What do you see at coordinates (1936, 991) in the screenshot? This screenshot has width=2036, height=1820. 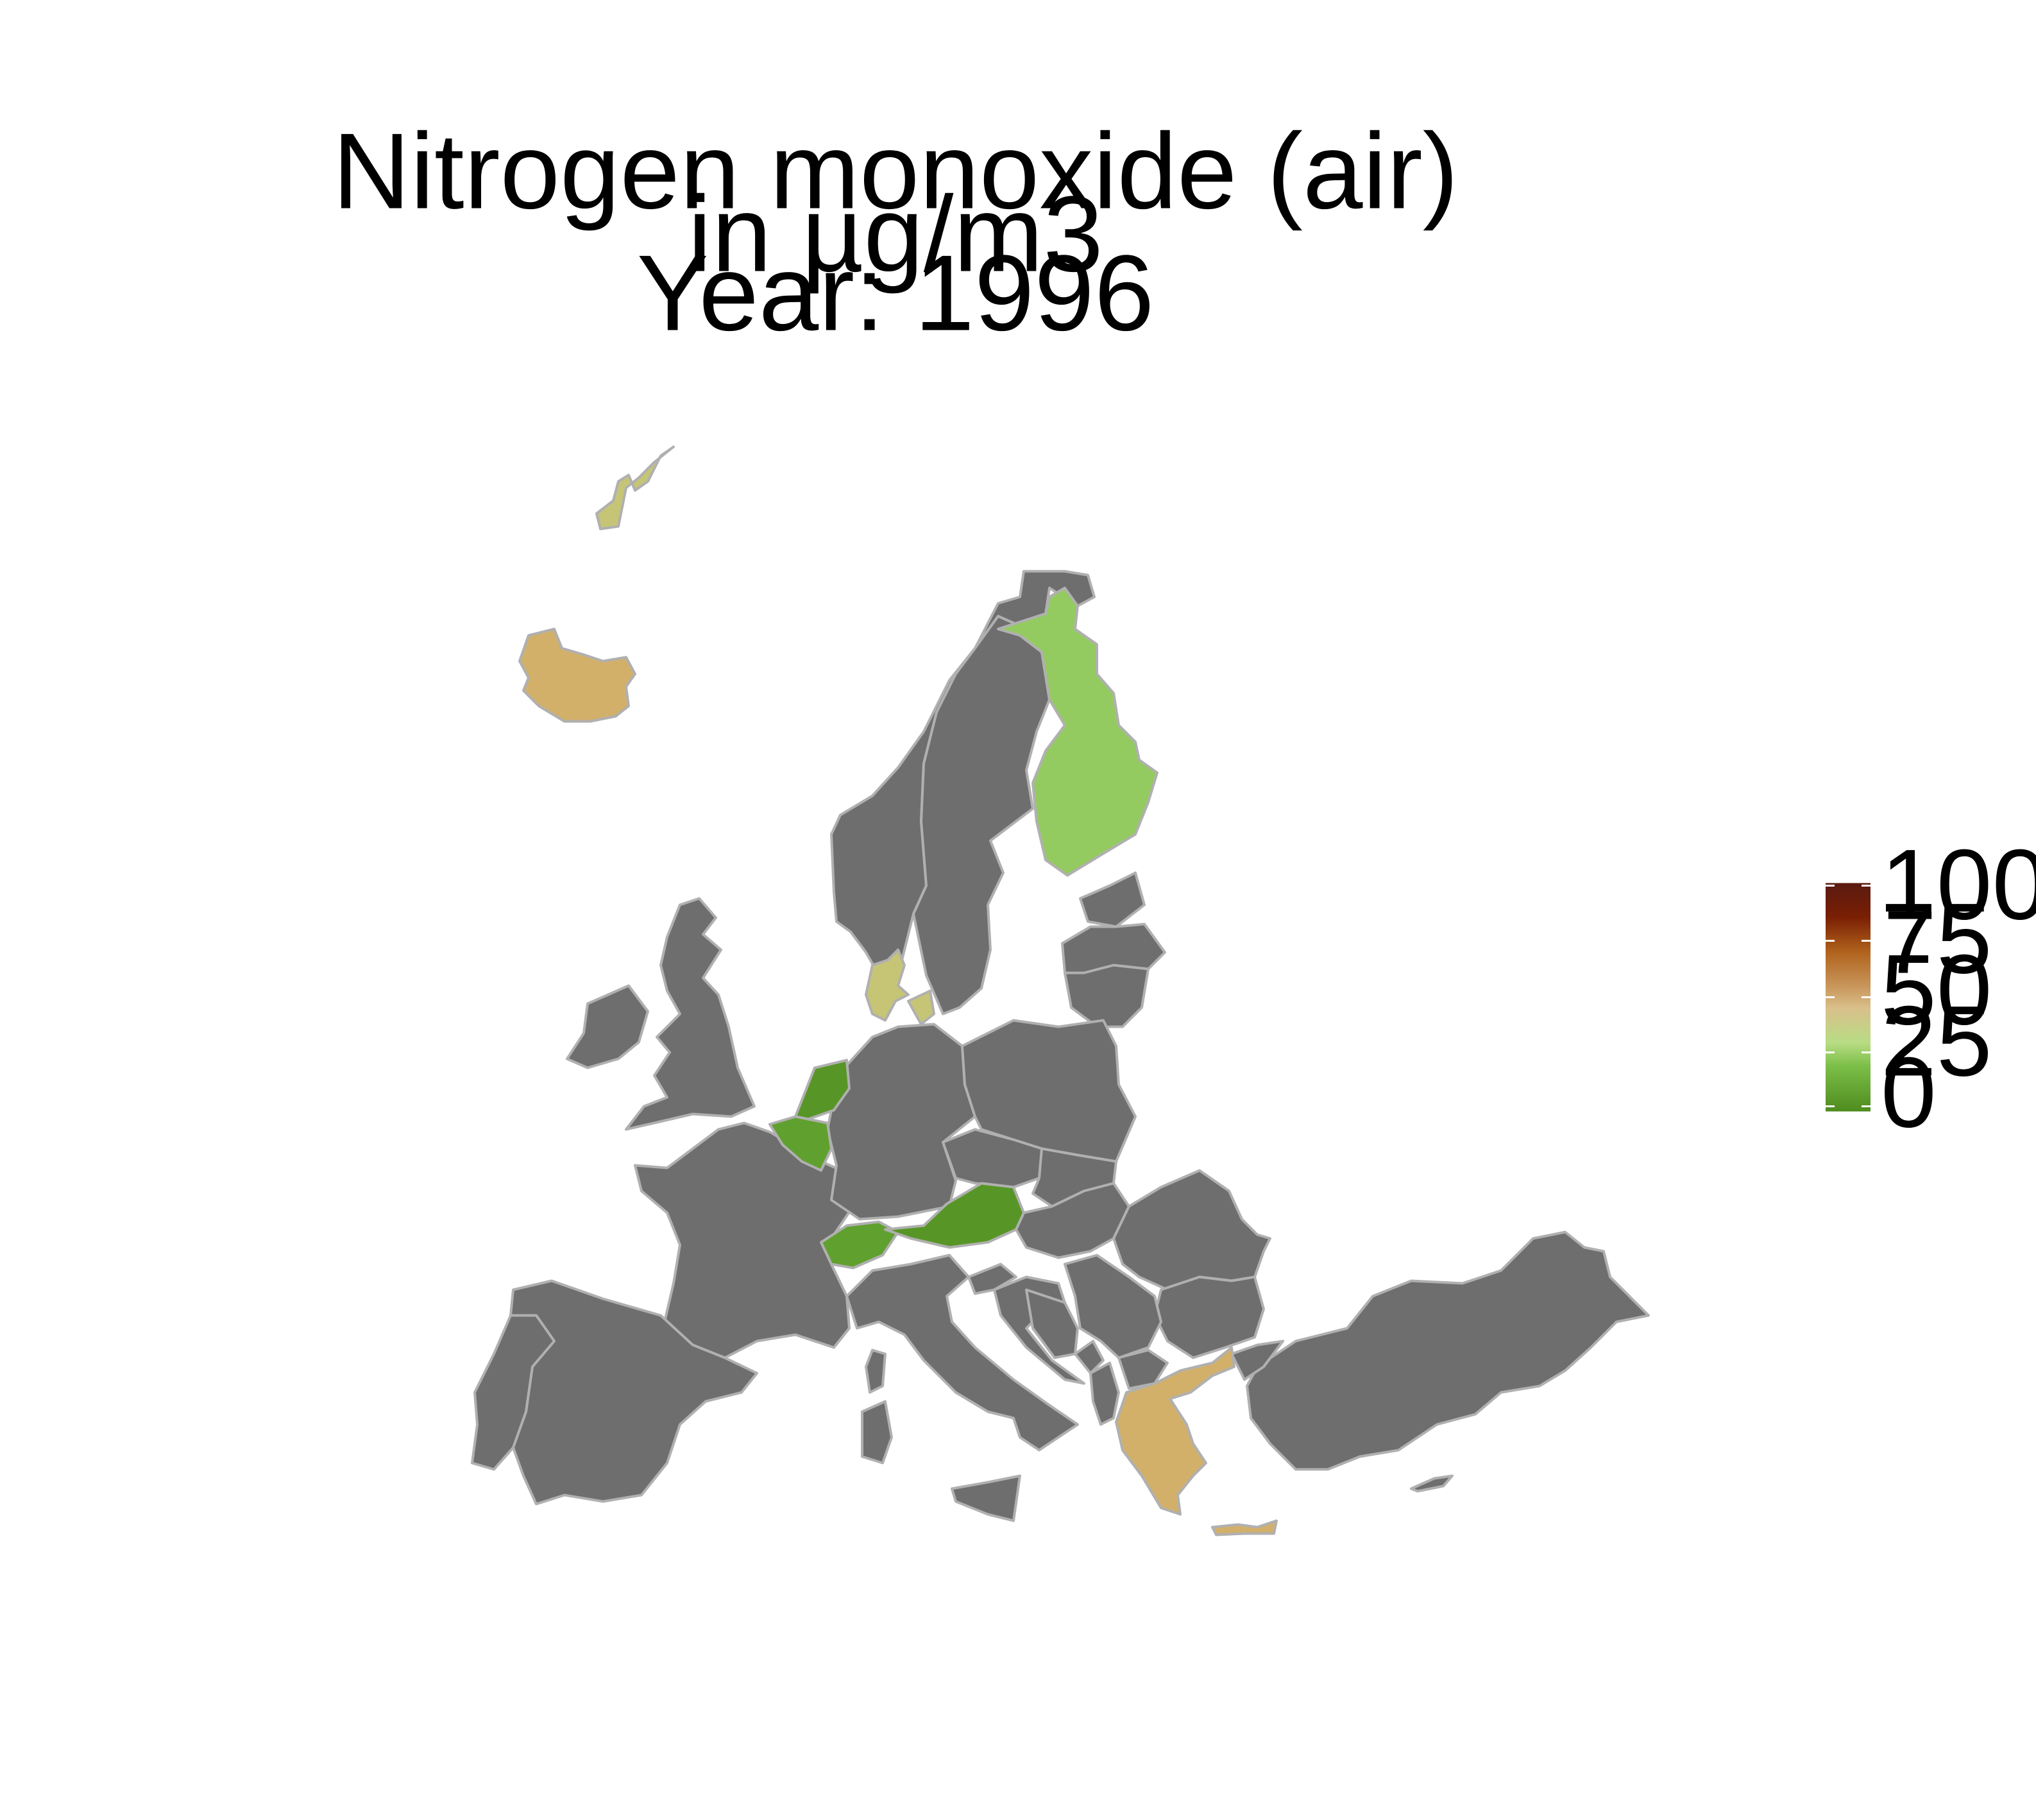 I see `legend-label-50: 50` at bounding box center [1936, 991].